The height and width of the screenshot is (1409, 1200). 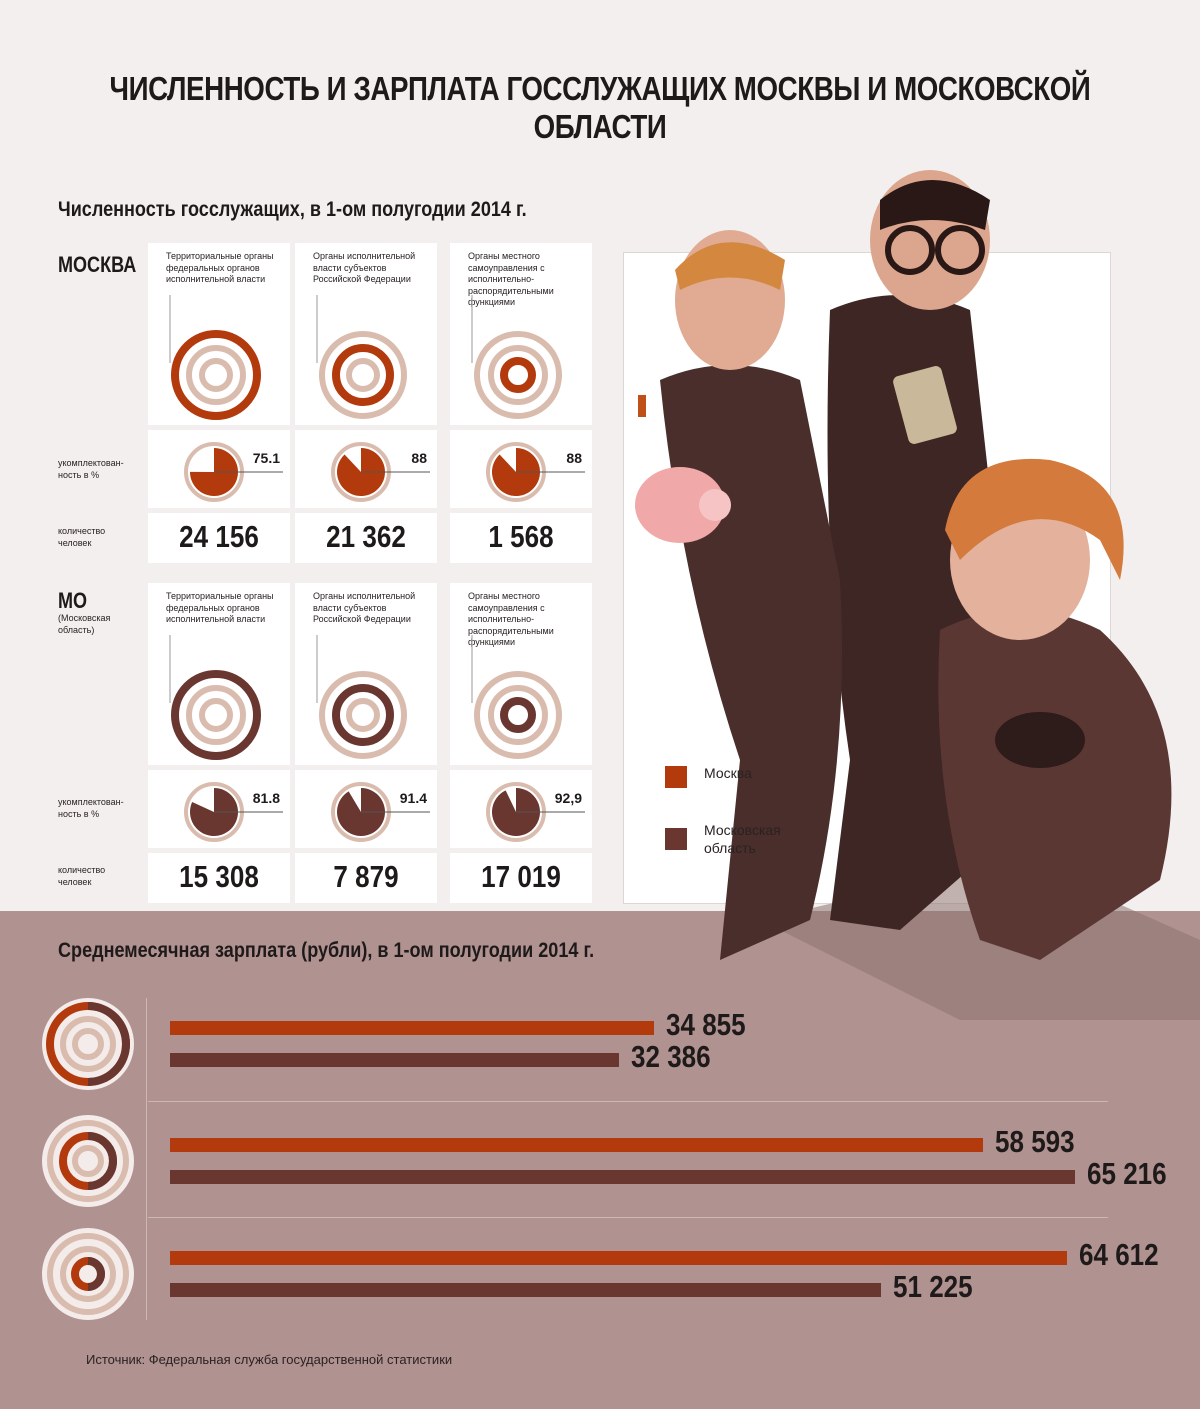 I want to click on people-panel: 15 308, so click(x=219, y=878).